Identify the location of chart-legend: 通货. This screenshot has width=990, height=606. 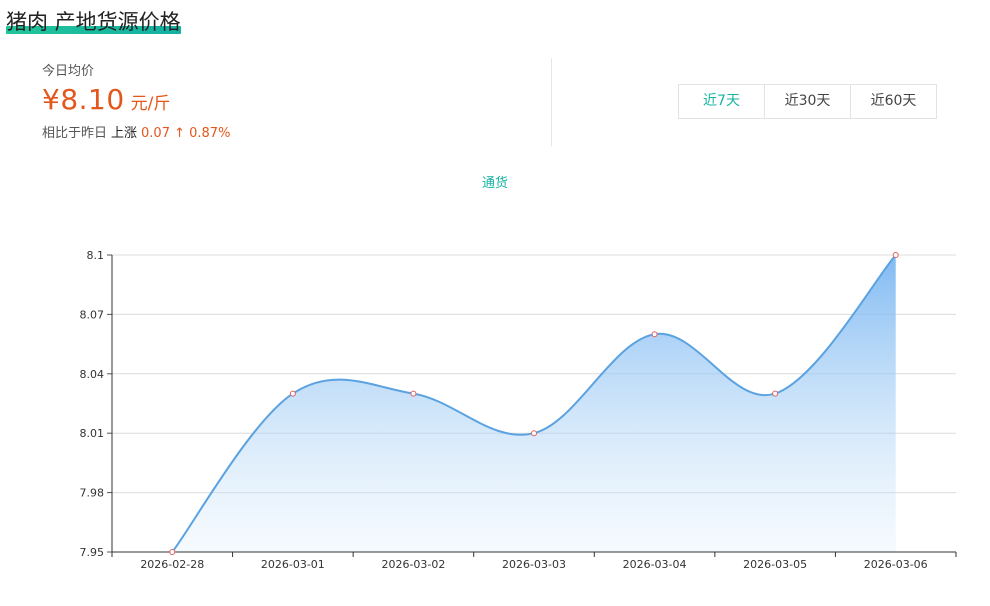
(495, 181).